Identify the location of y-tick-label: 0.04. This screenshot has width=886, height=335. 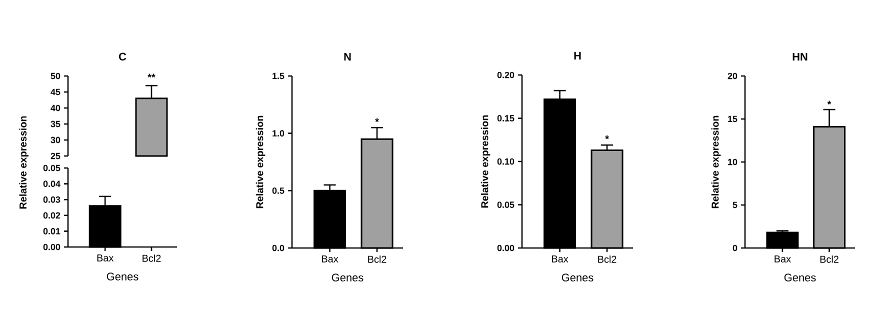
(51, 183).